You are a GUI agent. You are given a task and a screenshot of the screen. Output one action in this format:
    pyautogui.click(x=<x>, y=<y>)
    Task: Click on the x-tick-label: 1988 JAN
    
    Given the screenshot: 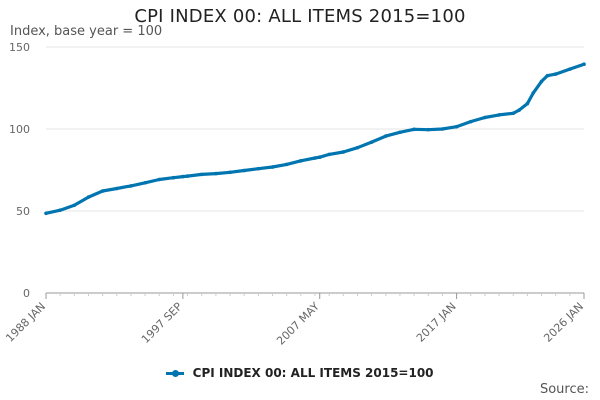 What is the action you would take?
    pyautogui.click(x=25, y=322)
    